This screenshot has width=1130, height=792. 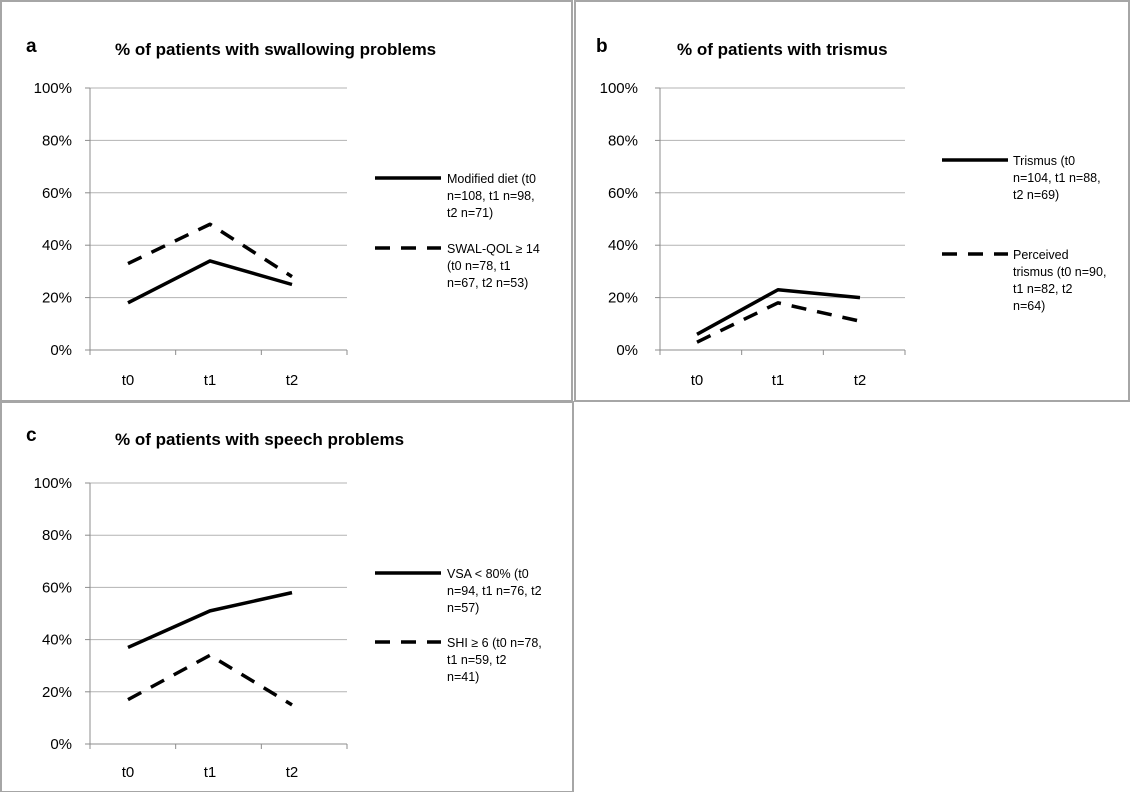 I want to click on legend-line: SHI ≥ 6 (t0 n=78,, so click(x=494, y=643).